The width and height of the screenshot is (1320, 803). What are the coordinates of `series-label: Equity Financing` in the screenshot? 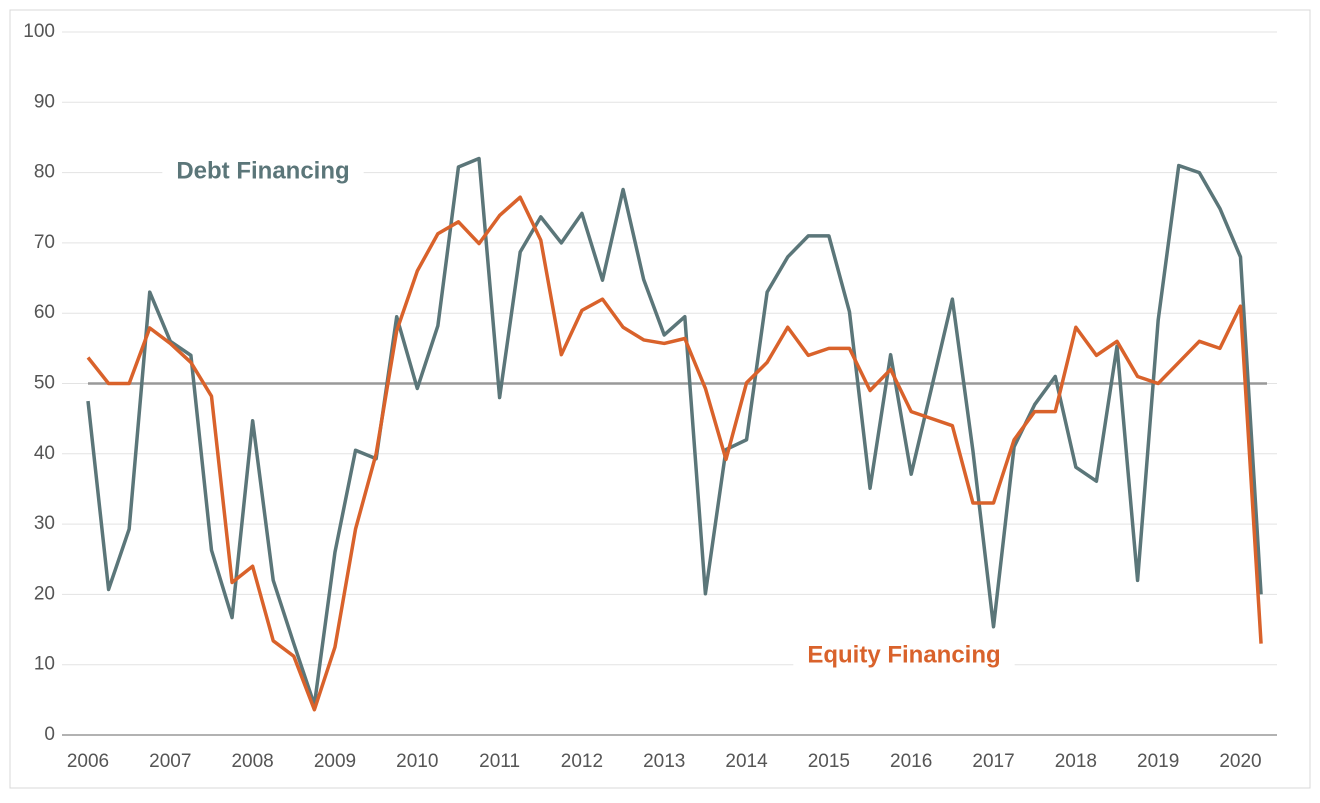 It's located at (903, 654).